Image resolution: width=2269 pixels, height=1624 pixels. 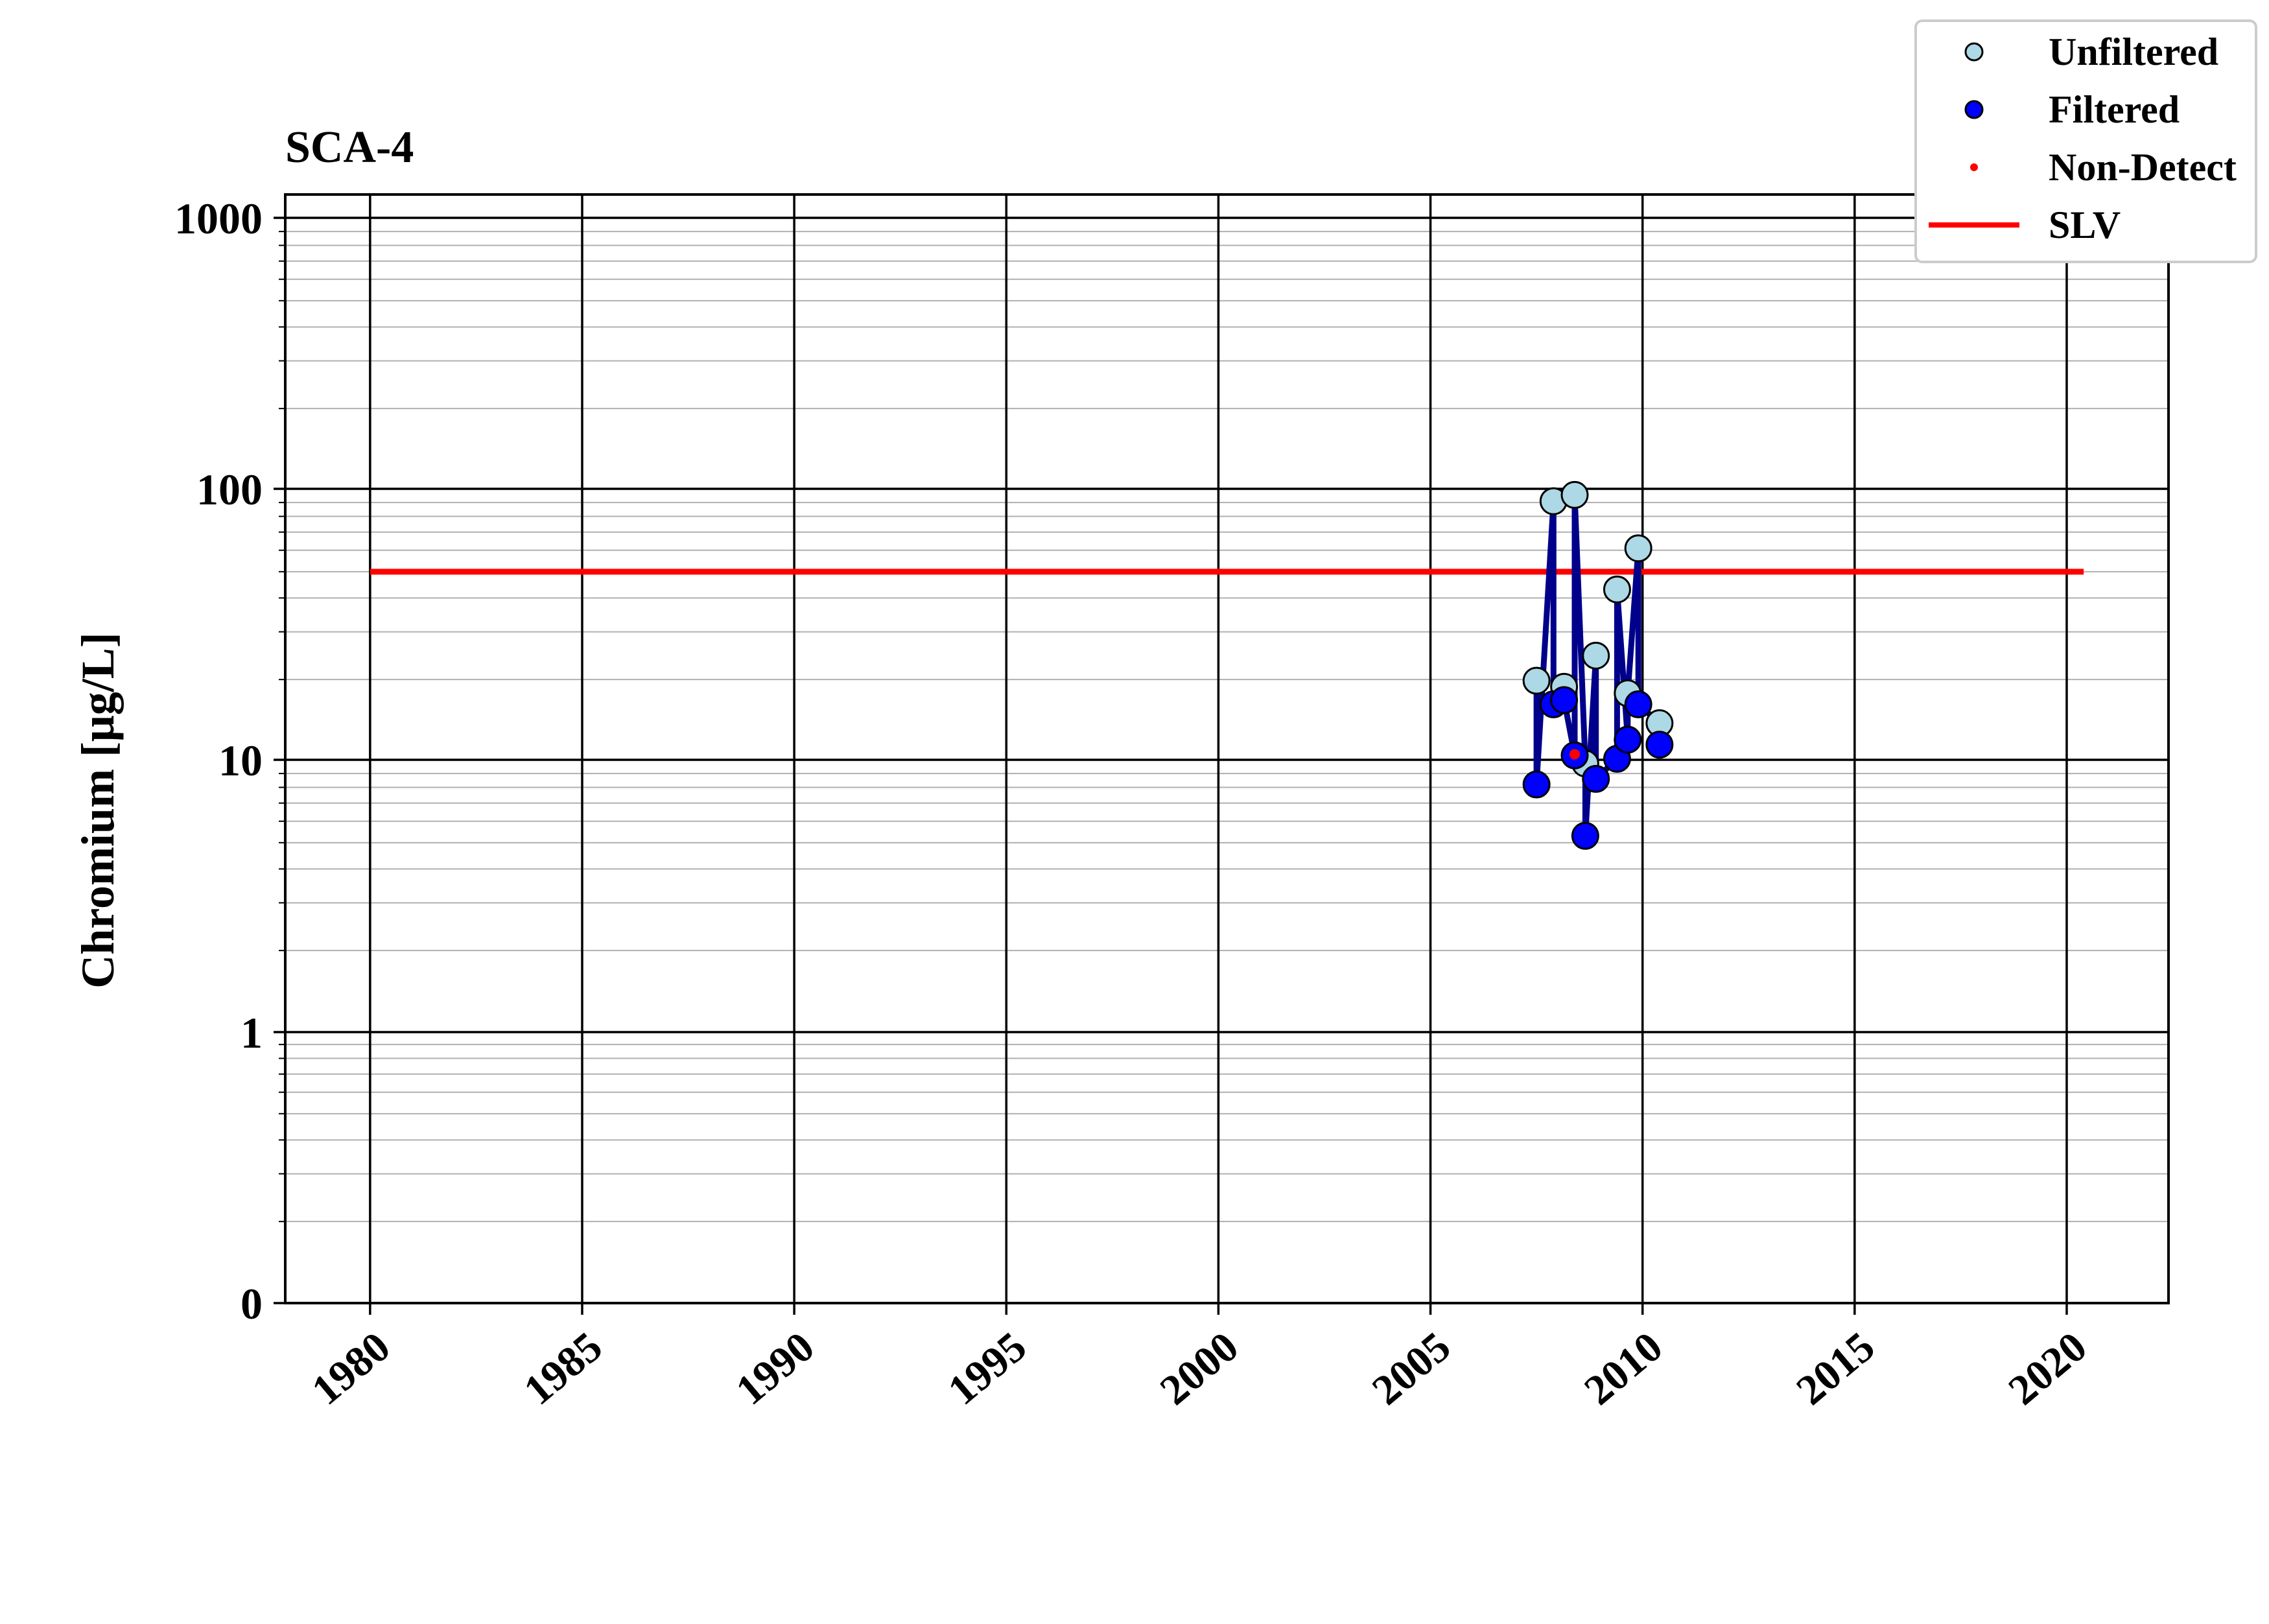 I want to click on legend-label: Non-Detect, so click(x=2143, y=167).